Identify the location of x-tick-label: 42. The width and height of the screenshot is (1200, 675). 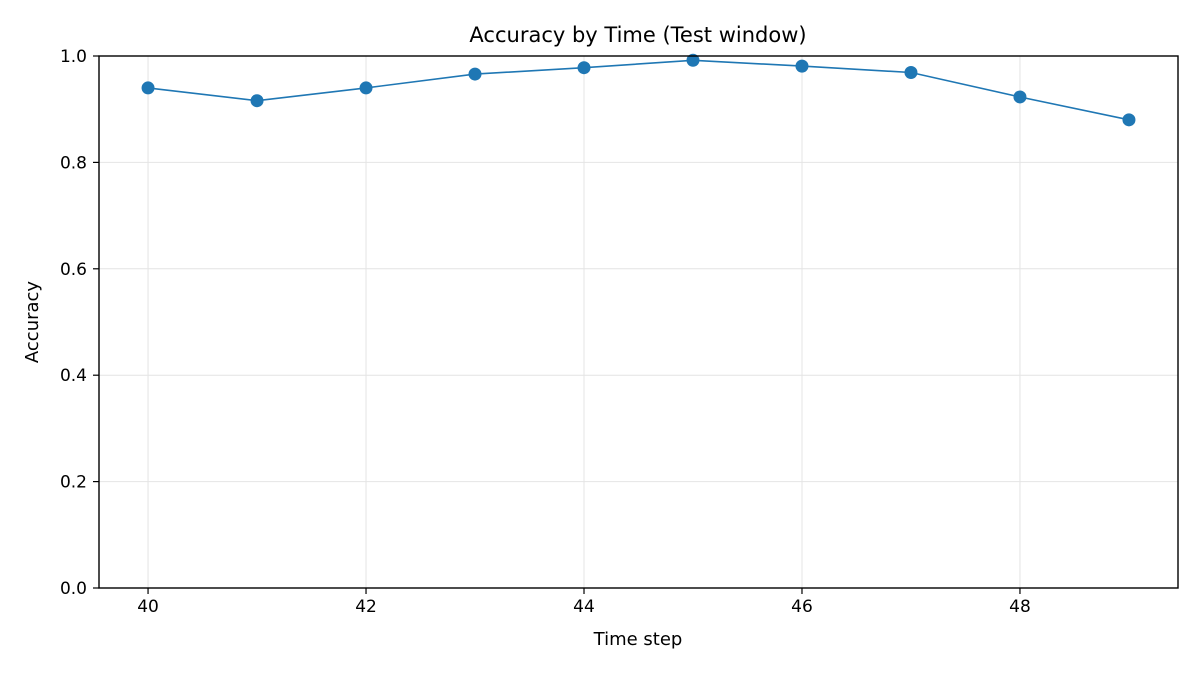
(366, 607).